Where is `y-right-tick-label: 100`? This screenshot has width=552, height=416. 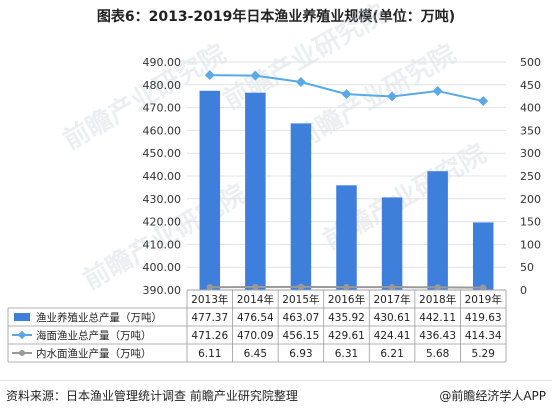
y-right-tick-label: 100 is located at coordinates (530, 244).